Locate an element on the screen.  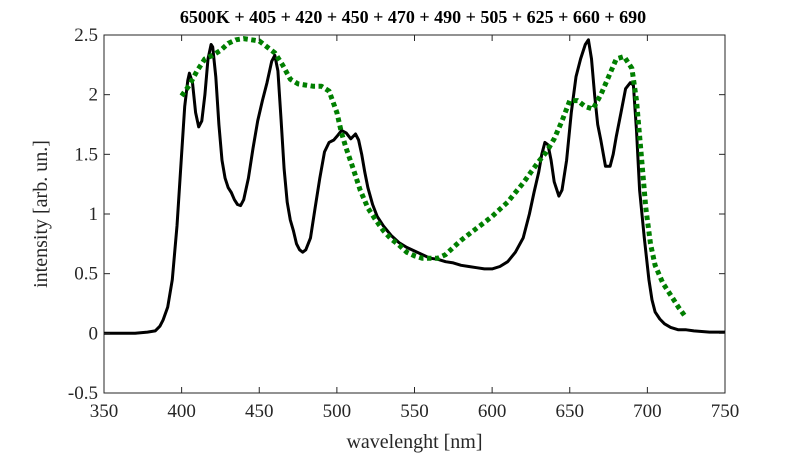
x-tick-label: 750 is located at coordinates (725, 411).